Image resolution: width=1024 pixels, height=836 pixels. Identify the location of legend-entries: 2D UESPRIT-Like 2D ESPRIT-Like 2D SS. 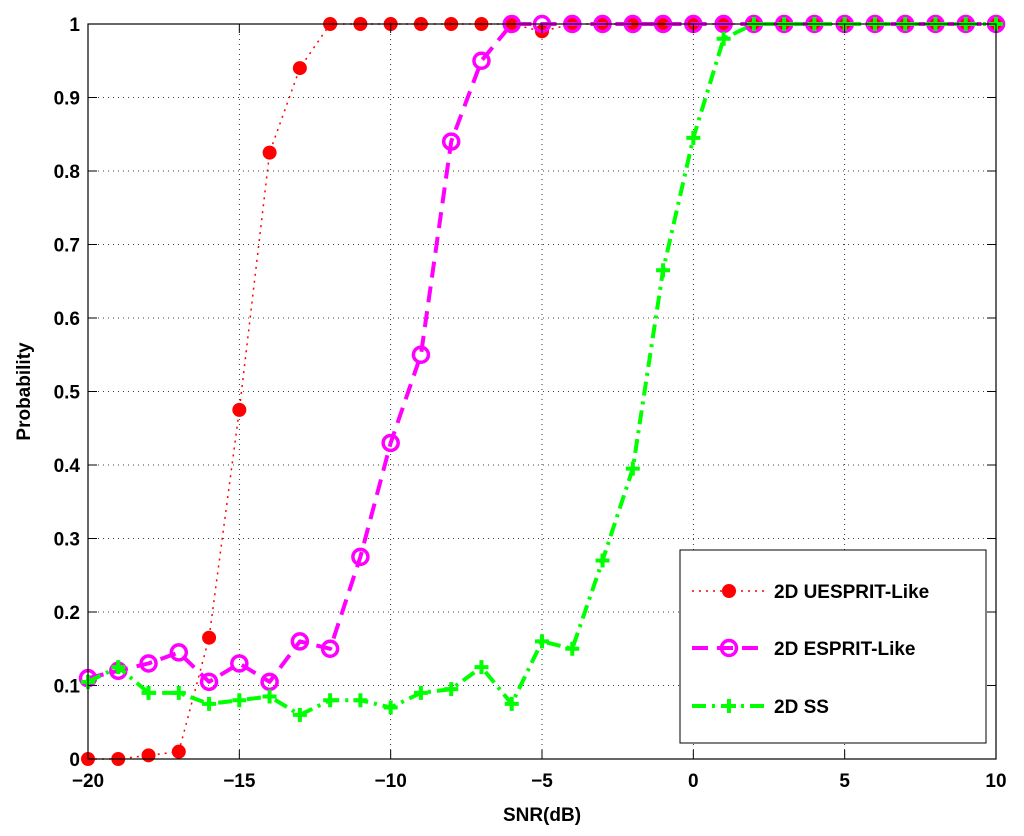
(810, 650).